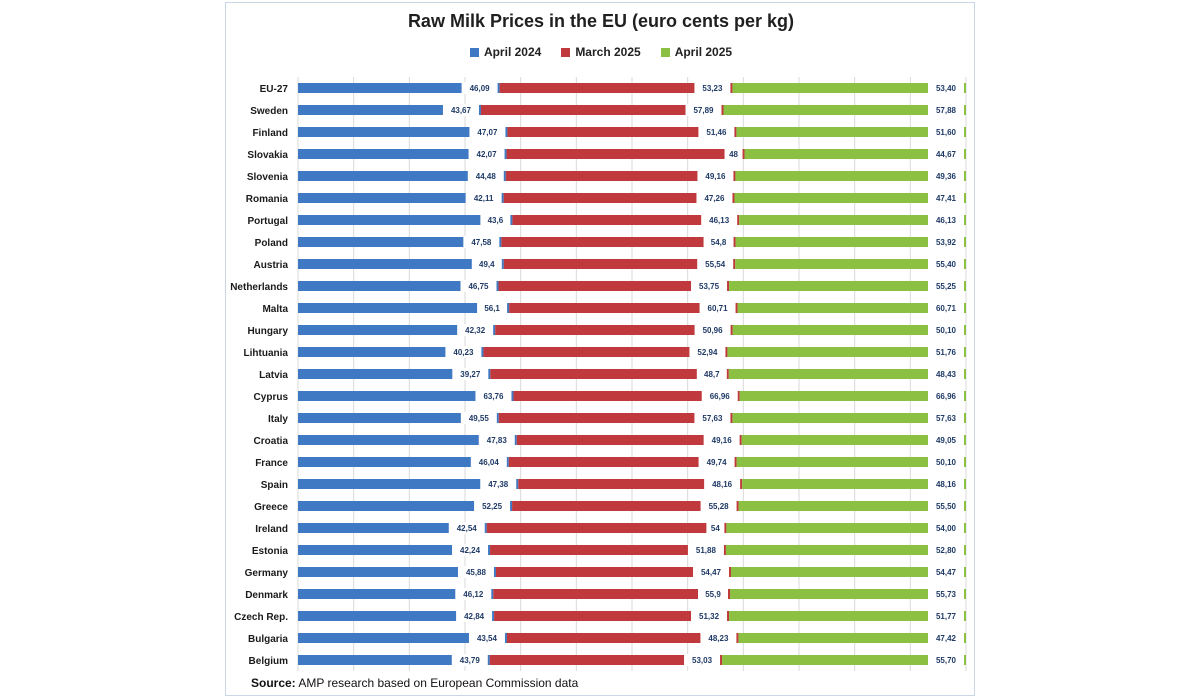  What do you see at coordinates (489, 462) in the screenshot?
I see `data-label: 46,04` at bounding box center [489, 462].